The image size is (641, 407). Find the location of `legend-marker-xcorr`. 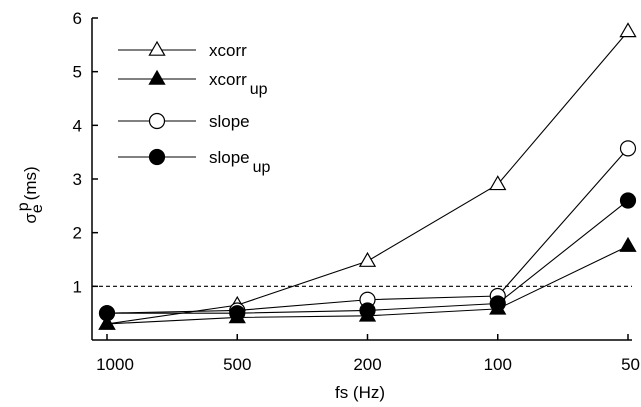

legend-marker-xcorr is located at coordinates (157, 48).